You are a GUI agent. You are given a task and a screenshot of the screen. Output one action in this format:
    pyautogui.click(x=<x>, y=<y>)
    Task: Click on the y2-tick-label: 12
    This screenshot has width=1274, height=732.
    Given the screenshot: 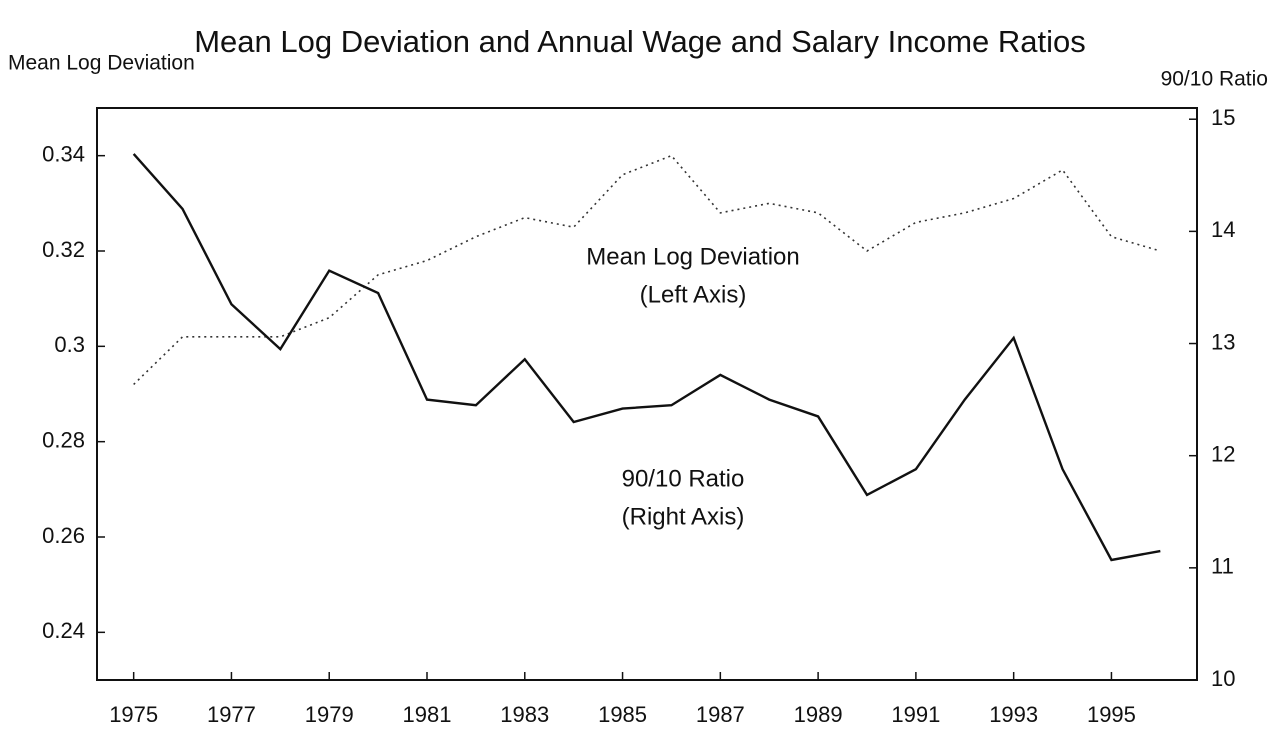 What is the action you would take?
    pyautogui.click(x=1223, y=453)
    